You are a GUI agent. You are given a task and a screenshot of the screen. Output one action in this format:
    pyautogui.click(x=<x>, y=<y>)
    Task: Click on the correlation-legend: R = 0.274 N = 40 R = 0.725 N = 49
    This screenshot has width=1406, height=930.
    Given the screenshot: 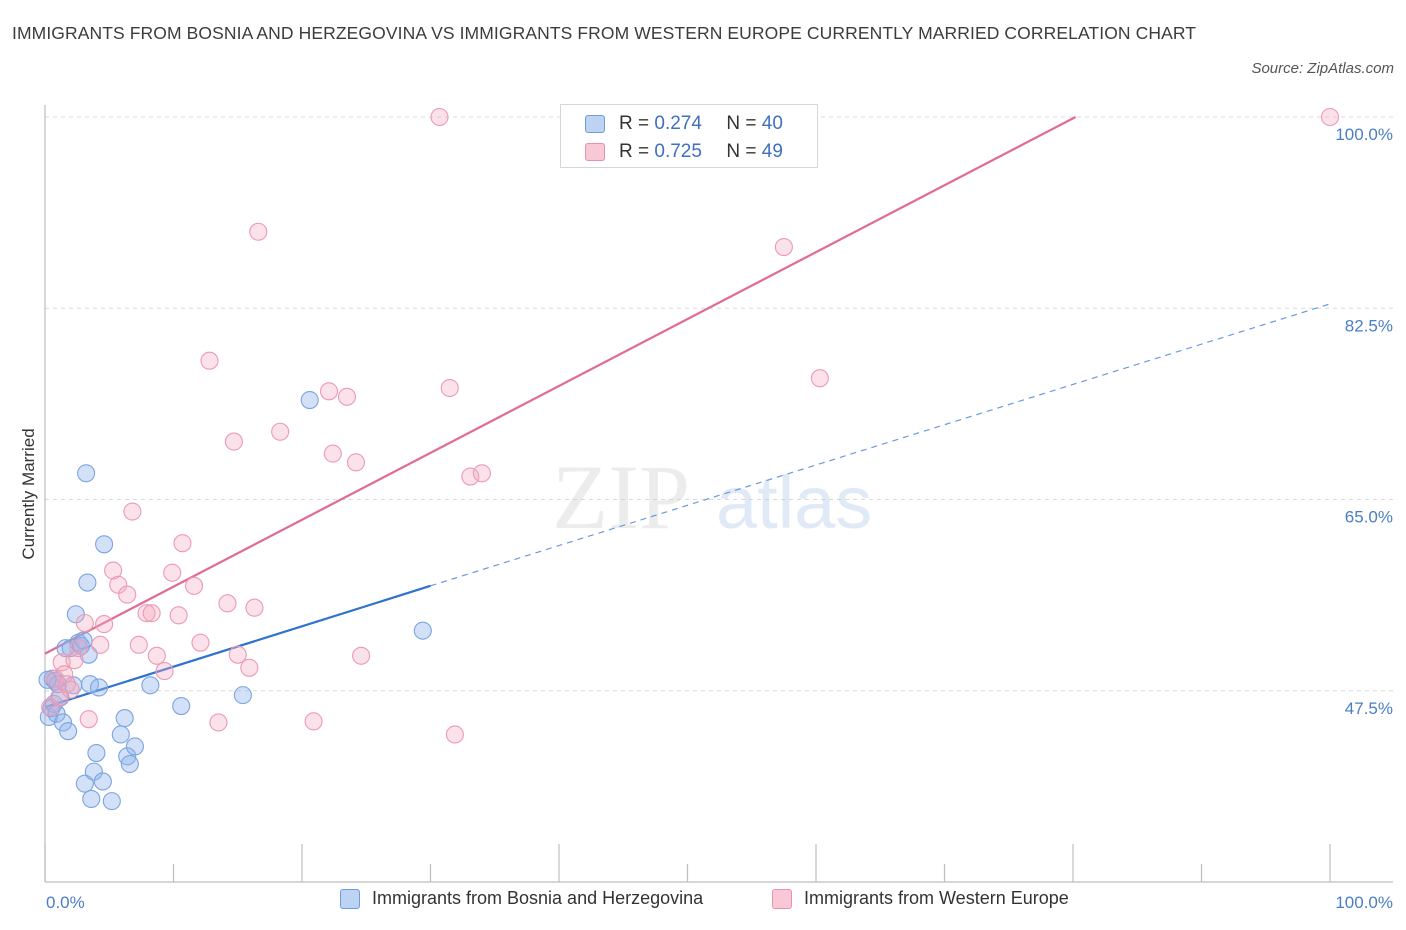 What is the action you would take?
    pyautogui.click(x=689, y=136)
    